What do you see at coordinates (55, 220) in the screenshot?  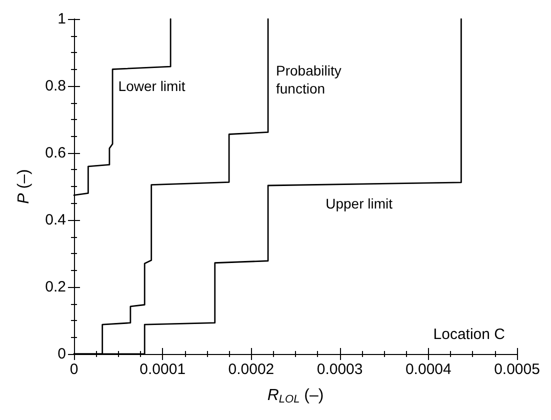 I see `y-tick-label: 0.4` at bounding box center [55, 220].